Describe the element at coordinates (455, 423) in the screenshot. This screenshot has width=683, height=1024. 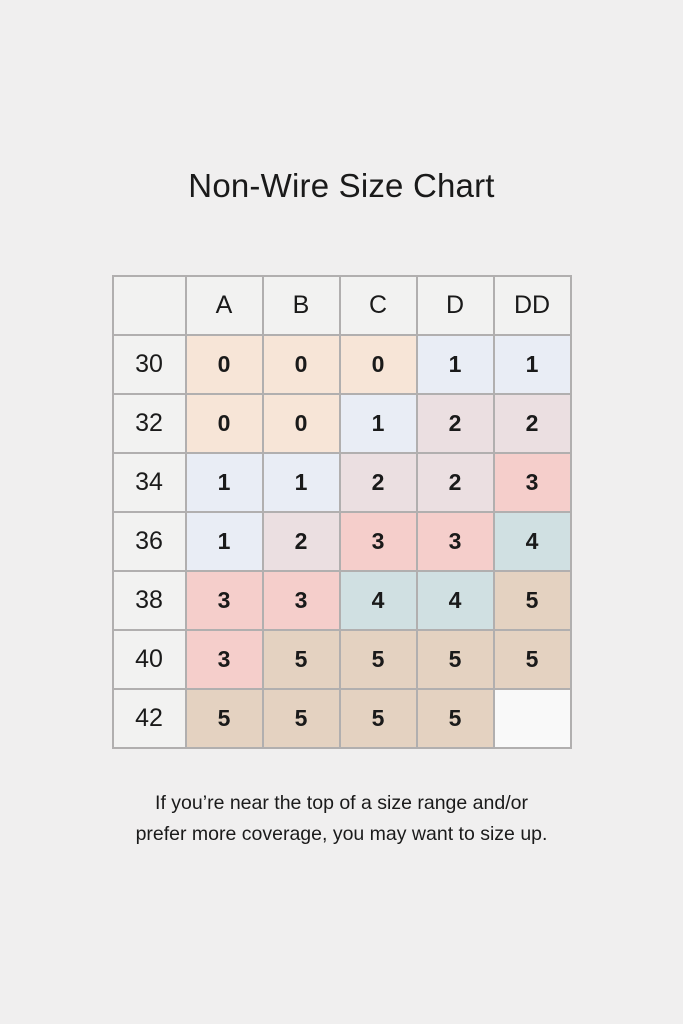
I see `size-cell-32d: 2` at that location.